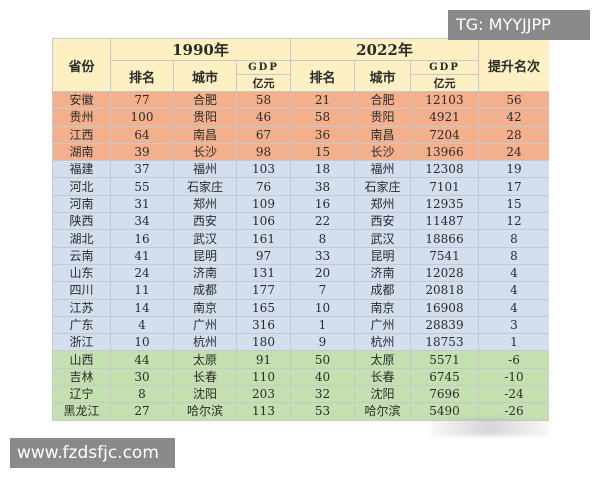 This screenshot has width=600, height=480. What do you see at coordinates (81, 221) in the screenshot?
I see `cell-province: 陕西` at bounding box center [81, 221].